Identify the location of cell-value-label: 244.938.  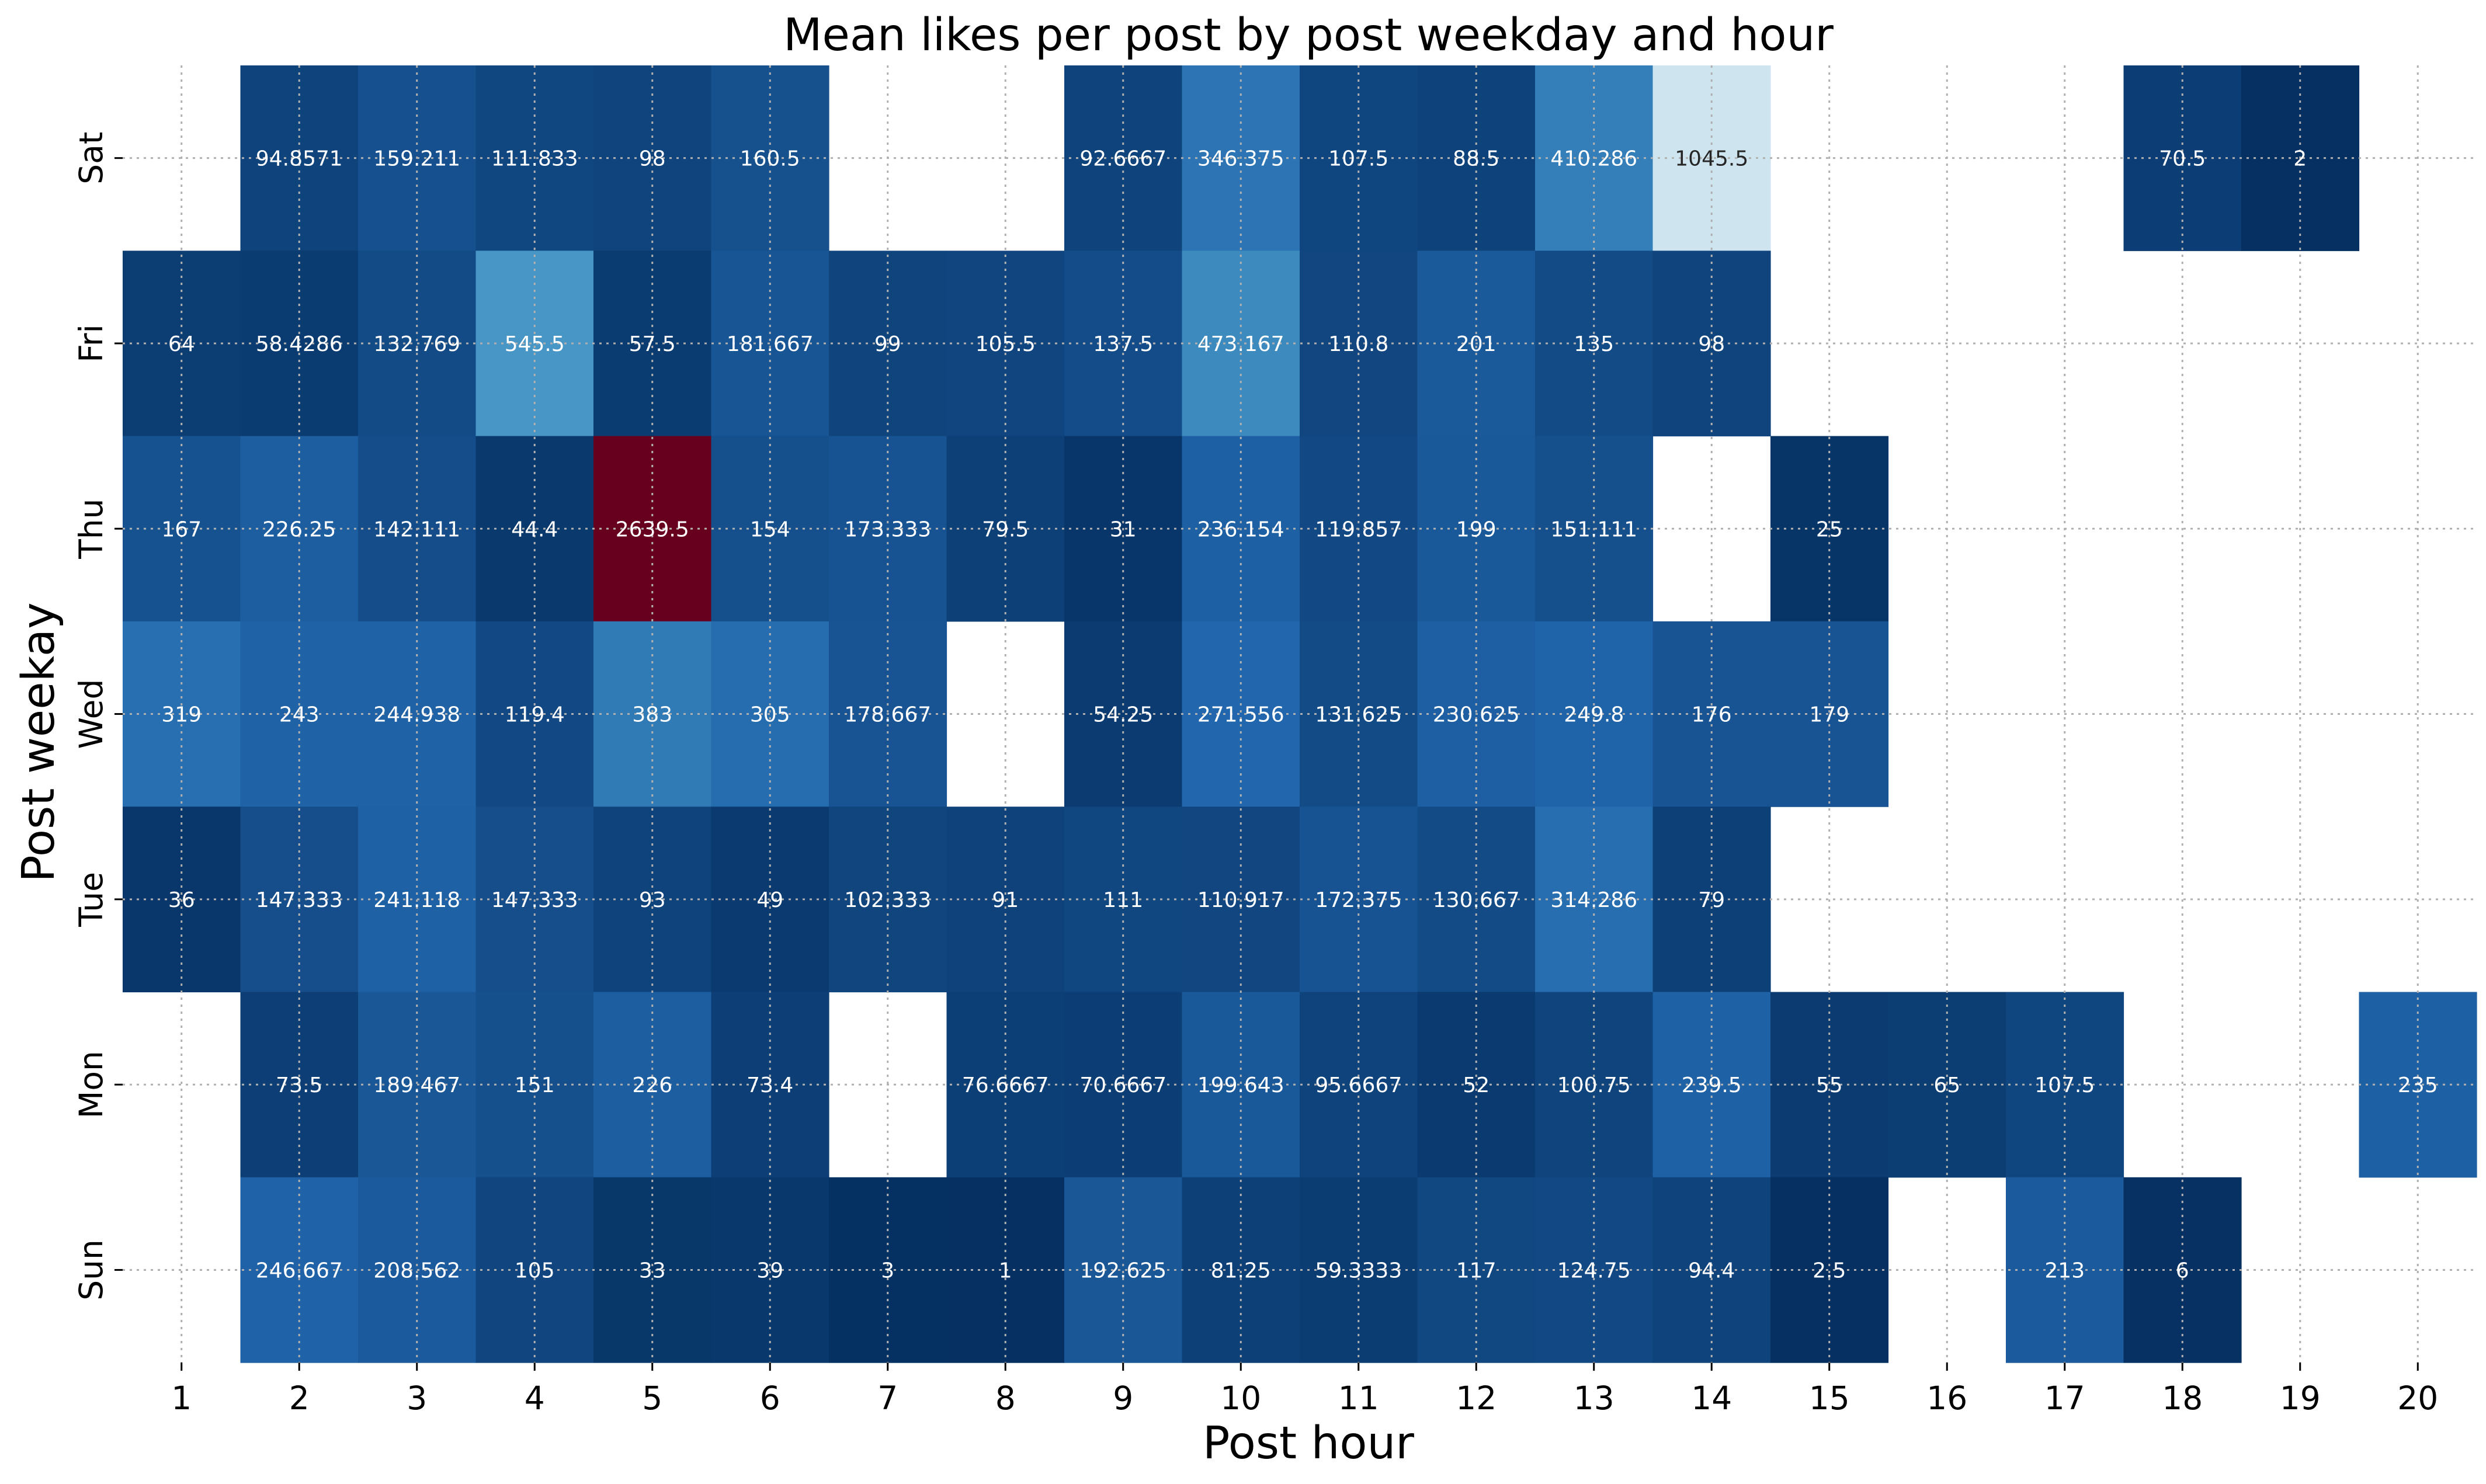
(416, 715).